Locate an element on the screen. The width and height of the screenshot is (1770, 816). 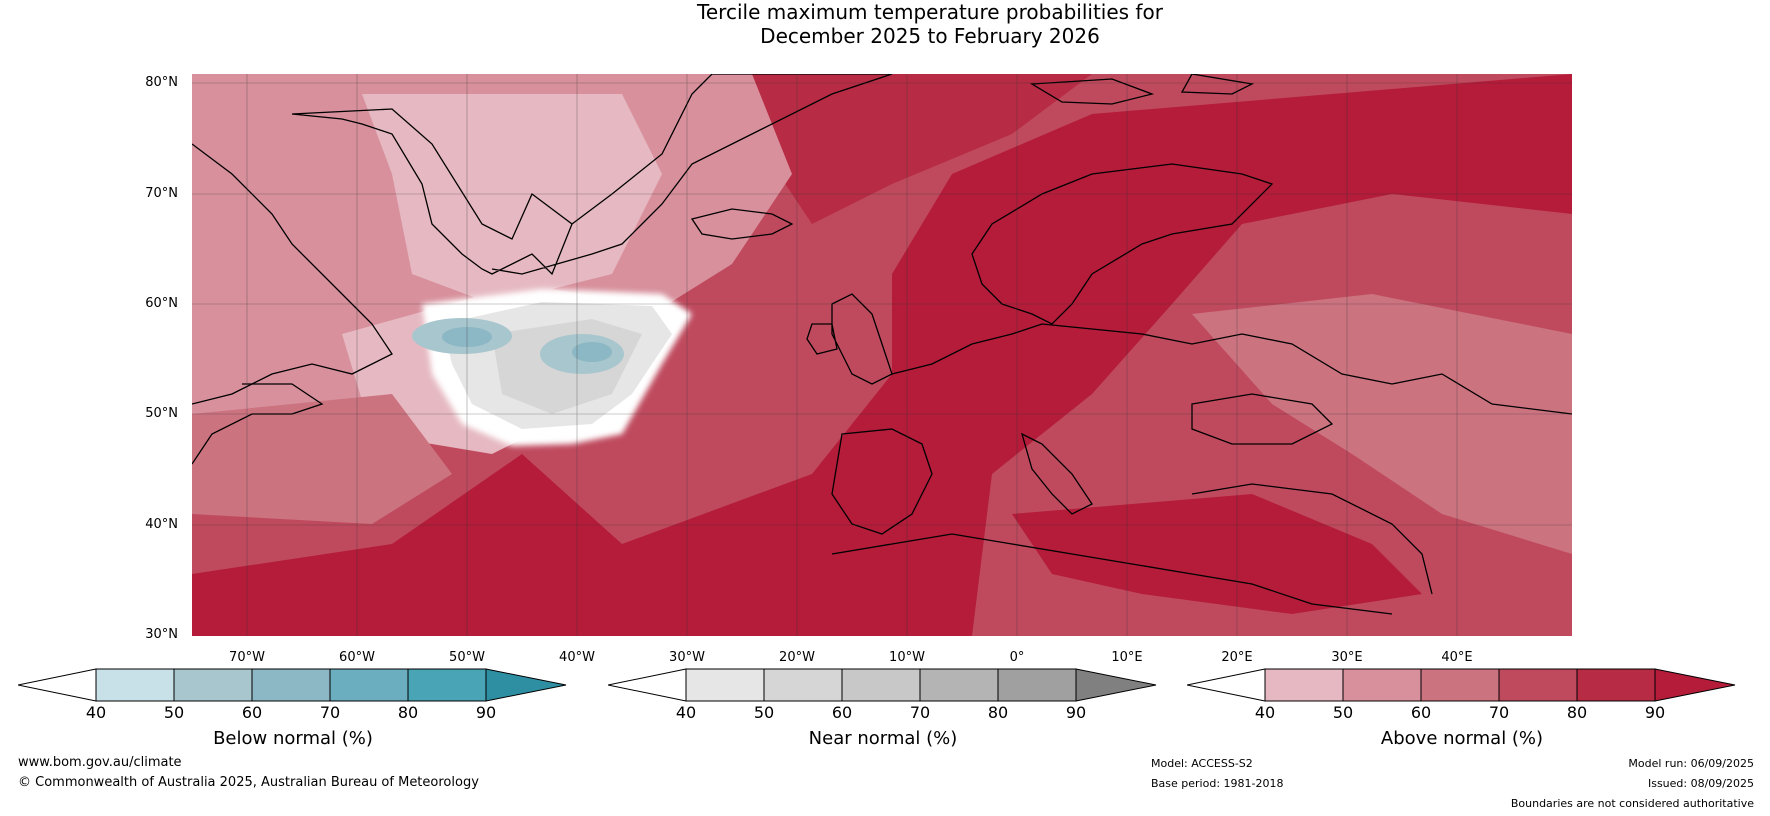
cb-above-tick-40: 40 is located at coordinates (1265, 712).